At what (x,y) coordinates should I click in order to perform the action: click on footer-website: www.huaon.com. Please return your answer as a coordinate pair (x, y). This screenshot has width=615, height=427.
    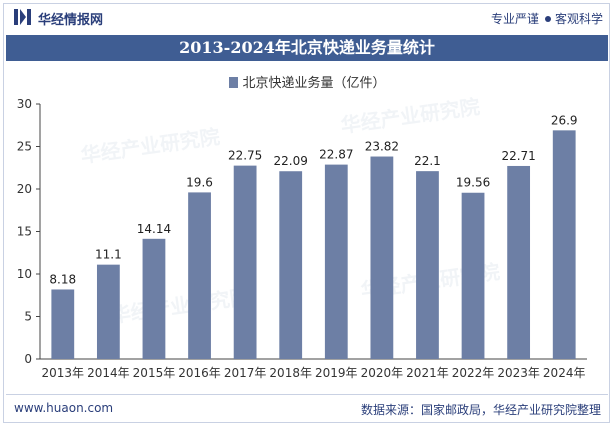
    Looking at the image, I should click on (64, 408).